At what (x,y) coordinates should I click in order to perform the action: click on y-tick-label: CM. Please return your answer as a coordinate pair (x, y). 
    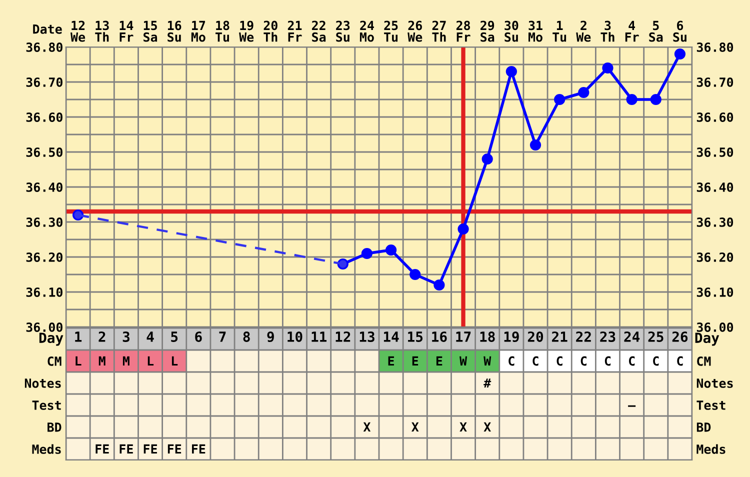
    Looking at the image, I should click on (704, 361).